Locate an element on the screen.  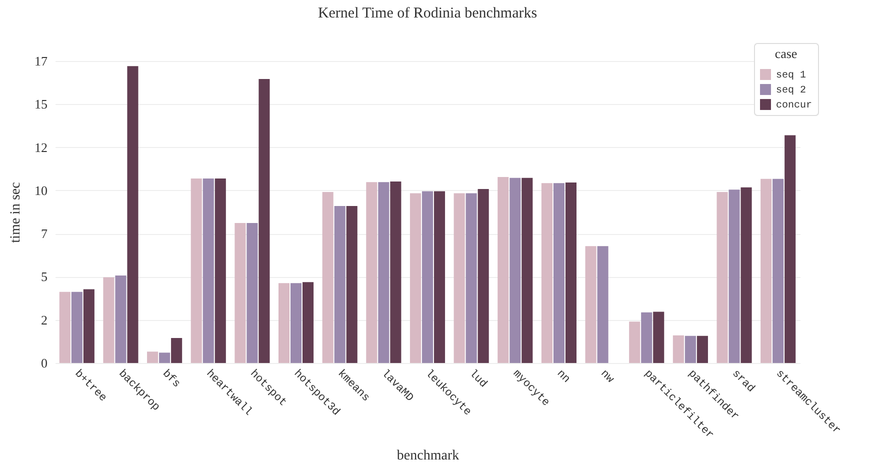
chart-title: Kernel Time of Rodinia benchmarks is located at coordinates (428, 14).